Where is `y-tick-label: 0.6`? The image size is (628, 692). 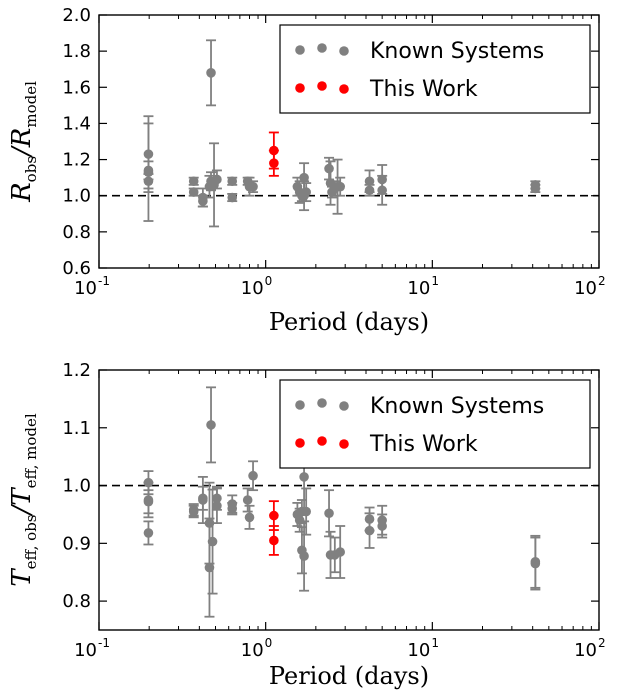 y-tick-label: 0.6 is located at coordinates (76, 268).